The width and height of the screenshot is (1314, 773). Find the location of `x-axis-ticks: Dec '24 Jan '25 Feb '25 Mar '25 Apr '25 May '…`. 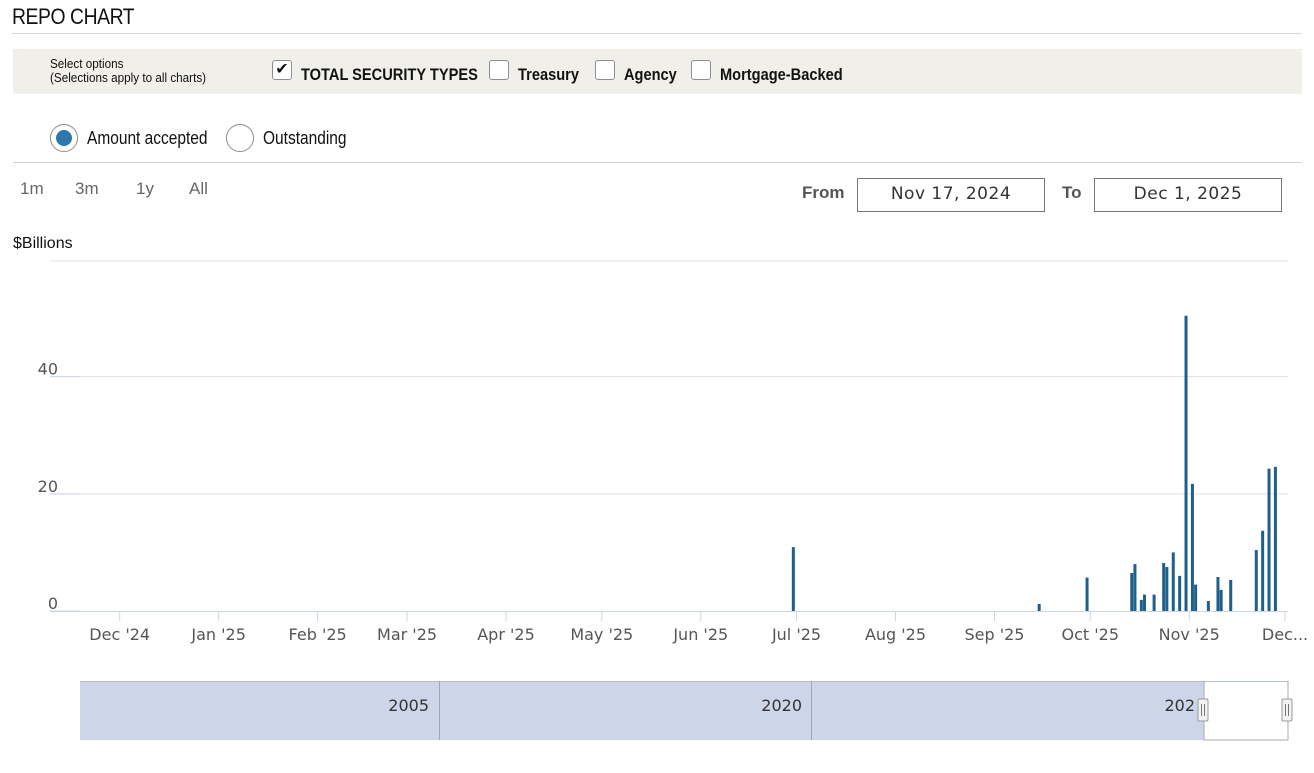

x-axis-ticks: Dec '24 Jan '25 Feb '25 Mar '25 Apr '25 May '… is located at coordinates (679, 627).